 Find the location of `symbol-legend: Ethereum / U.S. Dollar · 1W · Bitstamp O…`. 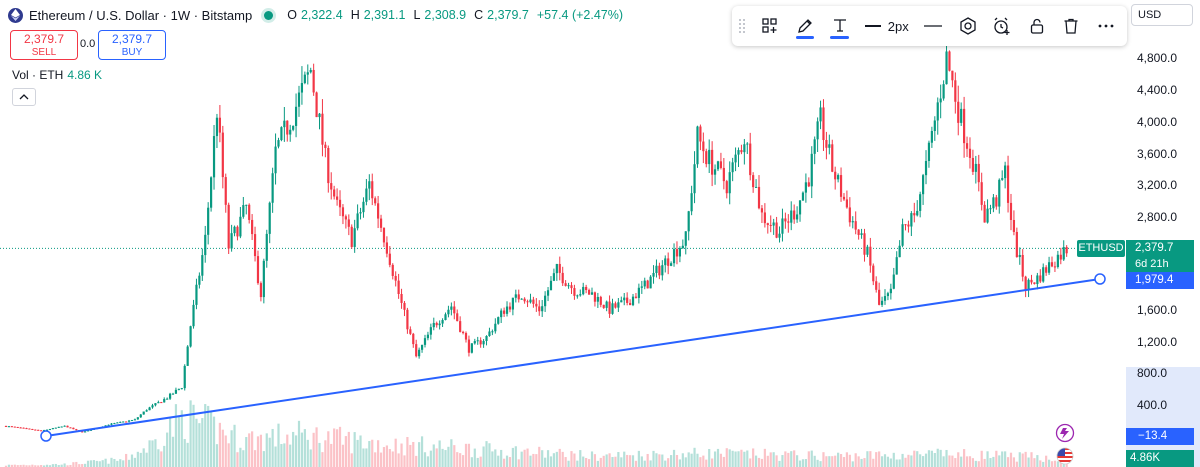

symbol-legend: Ethereum / U.S. Dollar · 1W · Bitstamp O… is located at coordinates (315, 15).